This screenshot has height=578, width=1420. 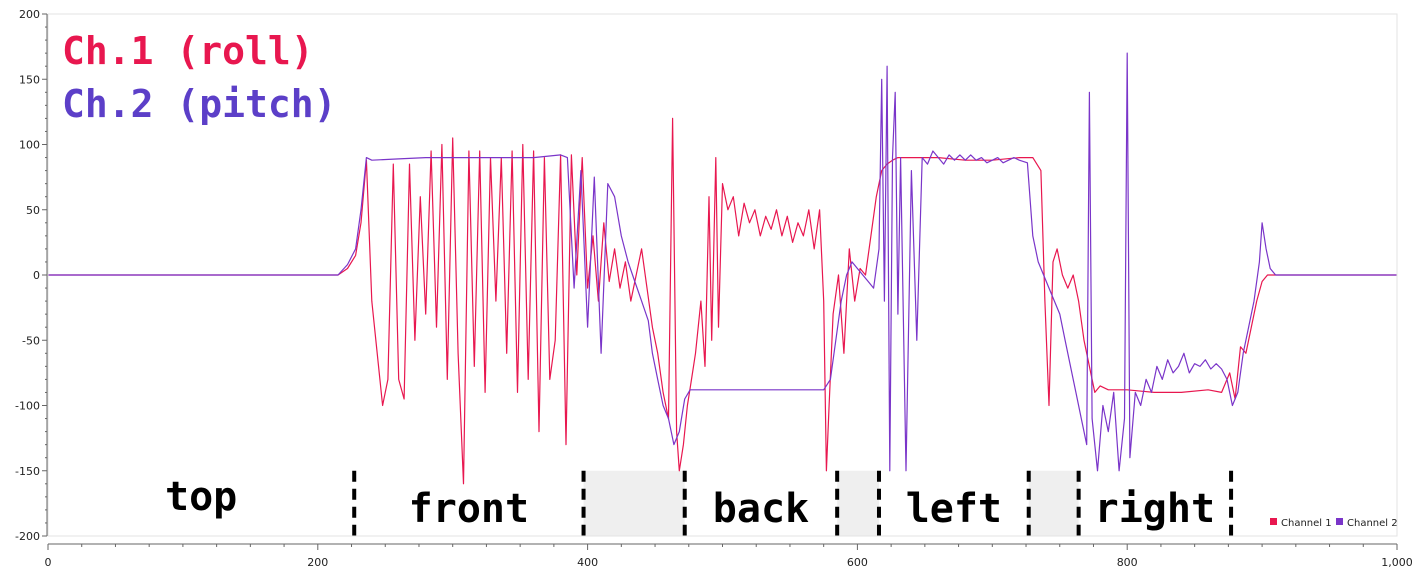 I want to click on x-tick-label: 1,000, so click(x=1397, y=562).